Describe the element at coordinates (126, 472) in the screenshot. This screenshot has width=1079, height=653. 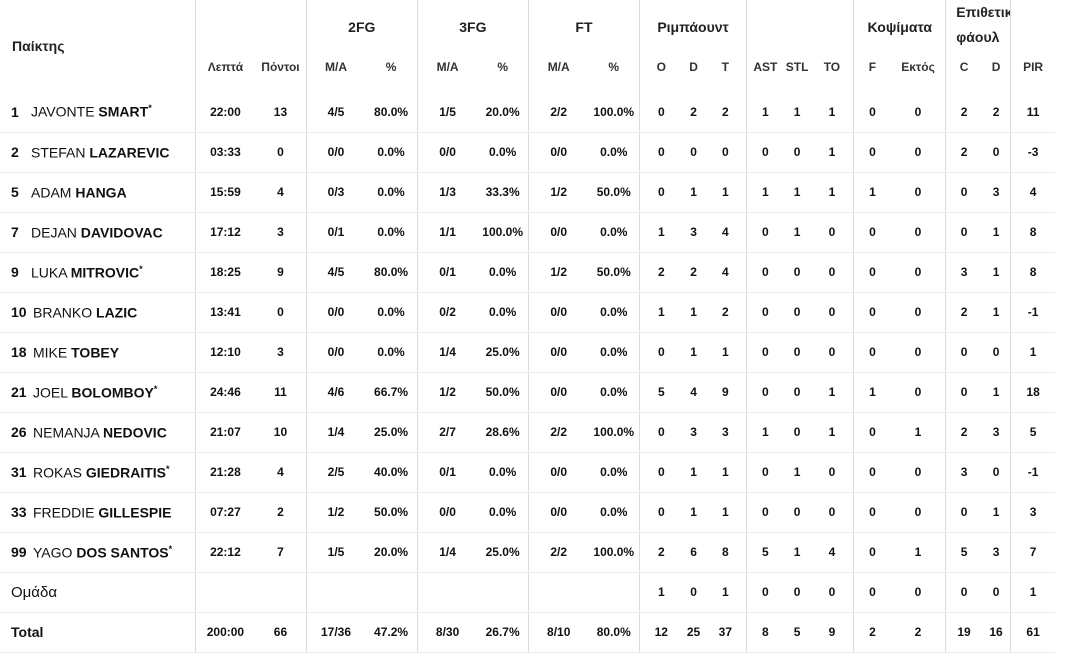
I see `player-last-name: GIEDRAITIS` at that location.